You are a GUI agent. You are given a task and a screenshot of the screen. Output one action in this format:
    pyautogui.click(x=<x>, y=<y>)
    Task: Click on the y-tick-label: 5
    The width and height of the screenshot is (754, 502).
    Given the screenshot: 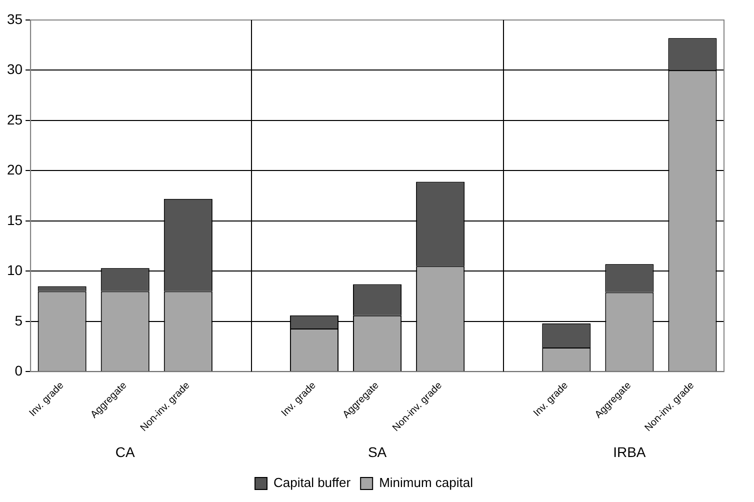 What is the action you would take?
    pyautogui.click(x=18, y=320)
    